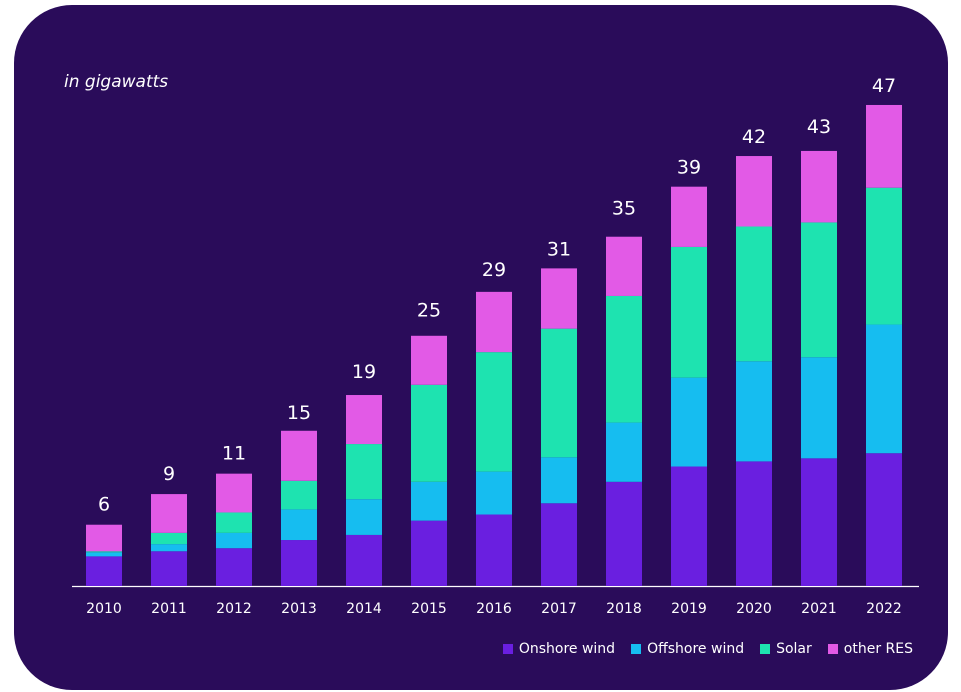 The width and height of the screenshot is (961, 692). What do you see at coordinates (116, 82) in the screenshot?
I see `unit-label: in gigawatts` at bounding box center [116, 82].